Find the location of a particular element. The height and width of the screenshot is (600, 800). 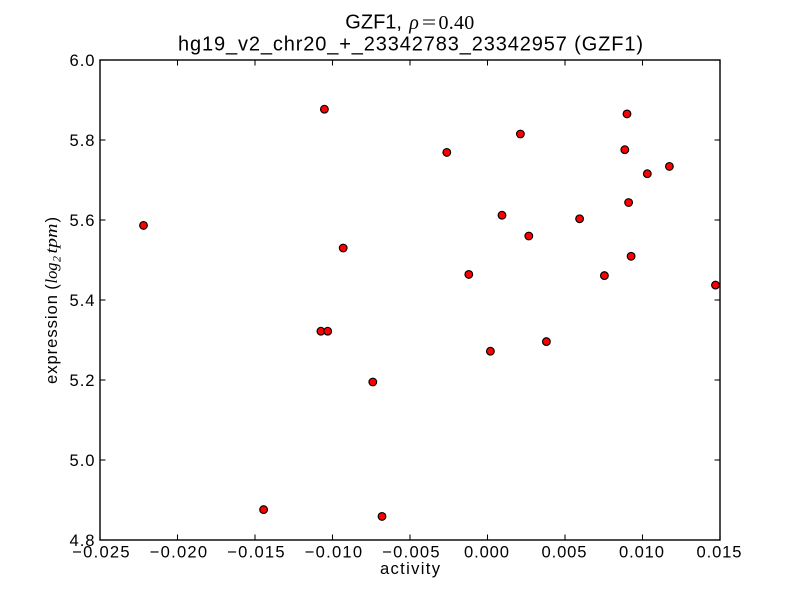

svg-text: 5.8 is located at coordinates (82, 140).